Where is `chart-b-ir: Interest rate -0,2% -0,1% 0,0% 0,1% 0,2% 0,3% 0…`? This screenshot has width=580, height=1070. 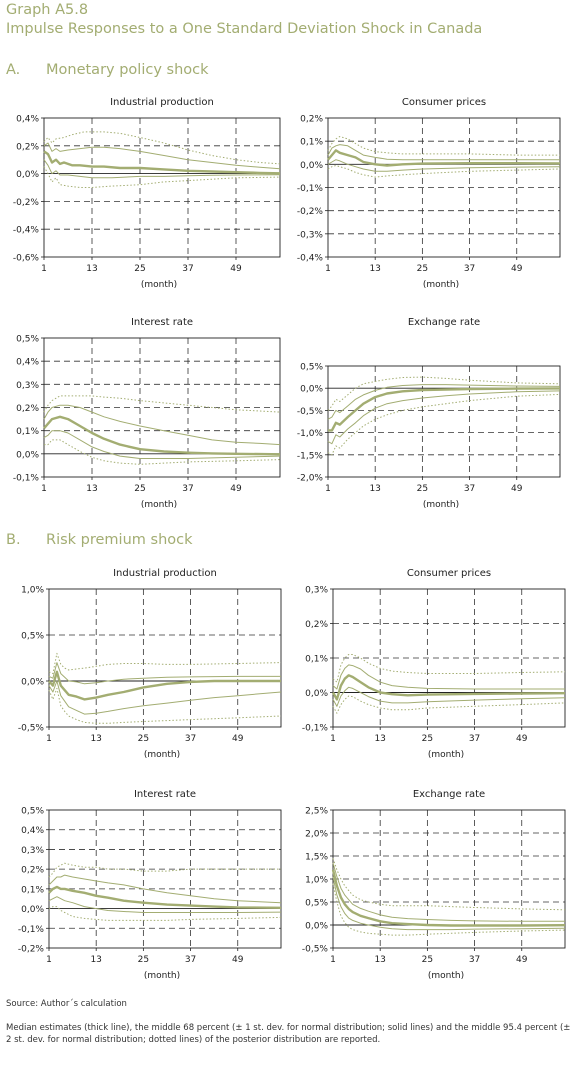
chart-b-ir: Interest rate -0,2% -0,1% 0,0% 0,1% 0,2% 0,3% 0… is located at coordinates (150, 885).